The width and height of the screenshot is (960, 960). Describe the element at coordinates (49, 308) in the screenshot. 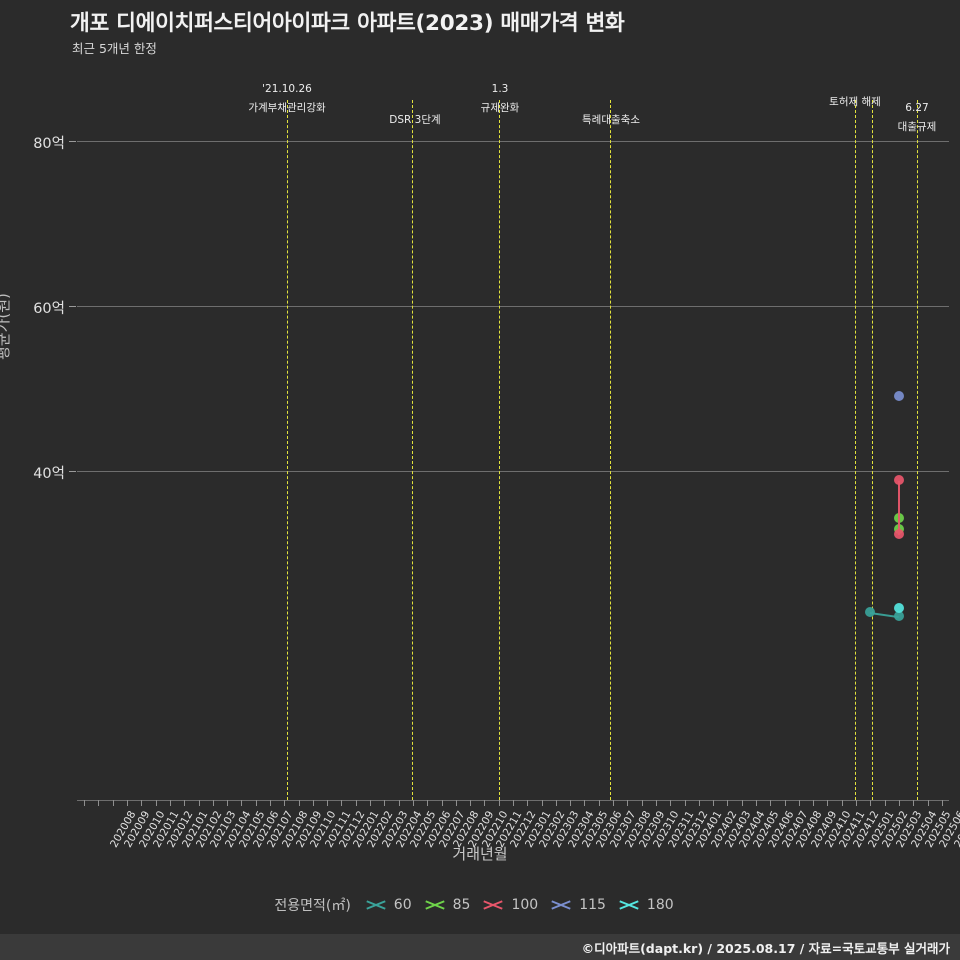

I see `y-tick-label: 60억` at that location.